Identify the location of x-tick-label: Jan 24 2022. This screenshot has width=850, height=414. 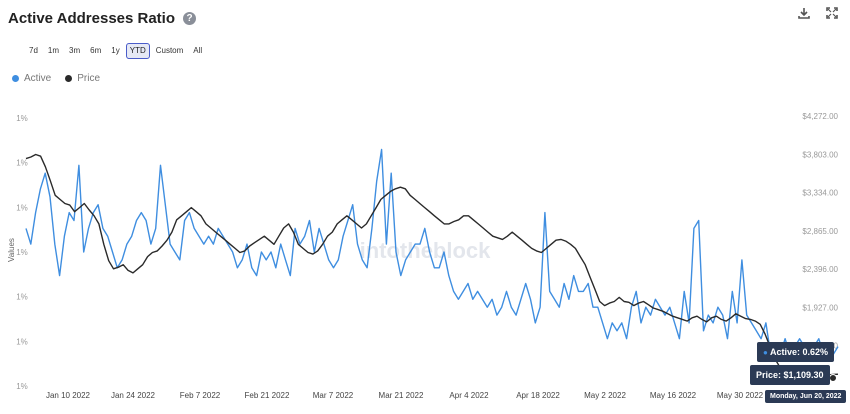
(133, 395).